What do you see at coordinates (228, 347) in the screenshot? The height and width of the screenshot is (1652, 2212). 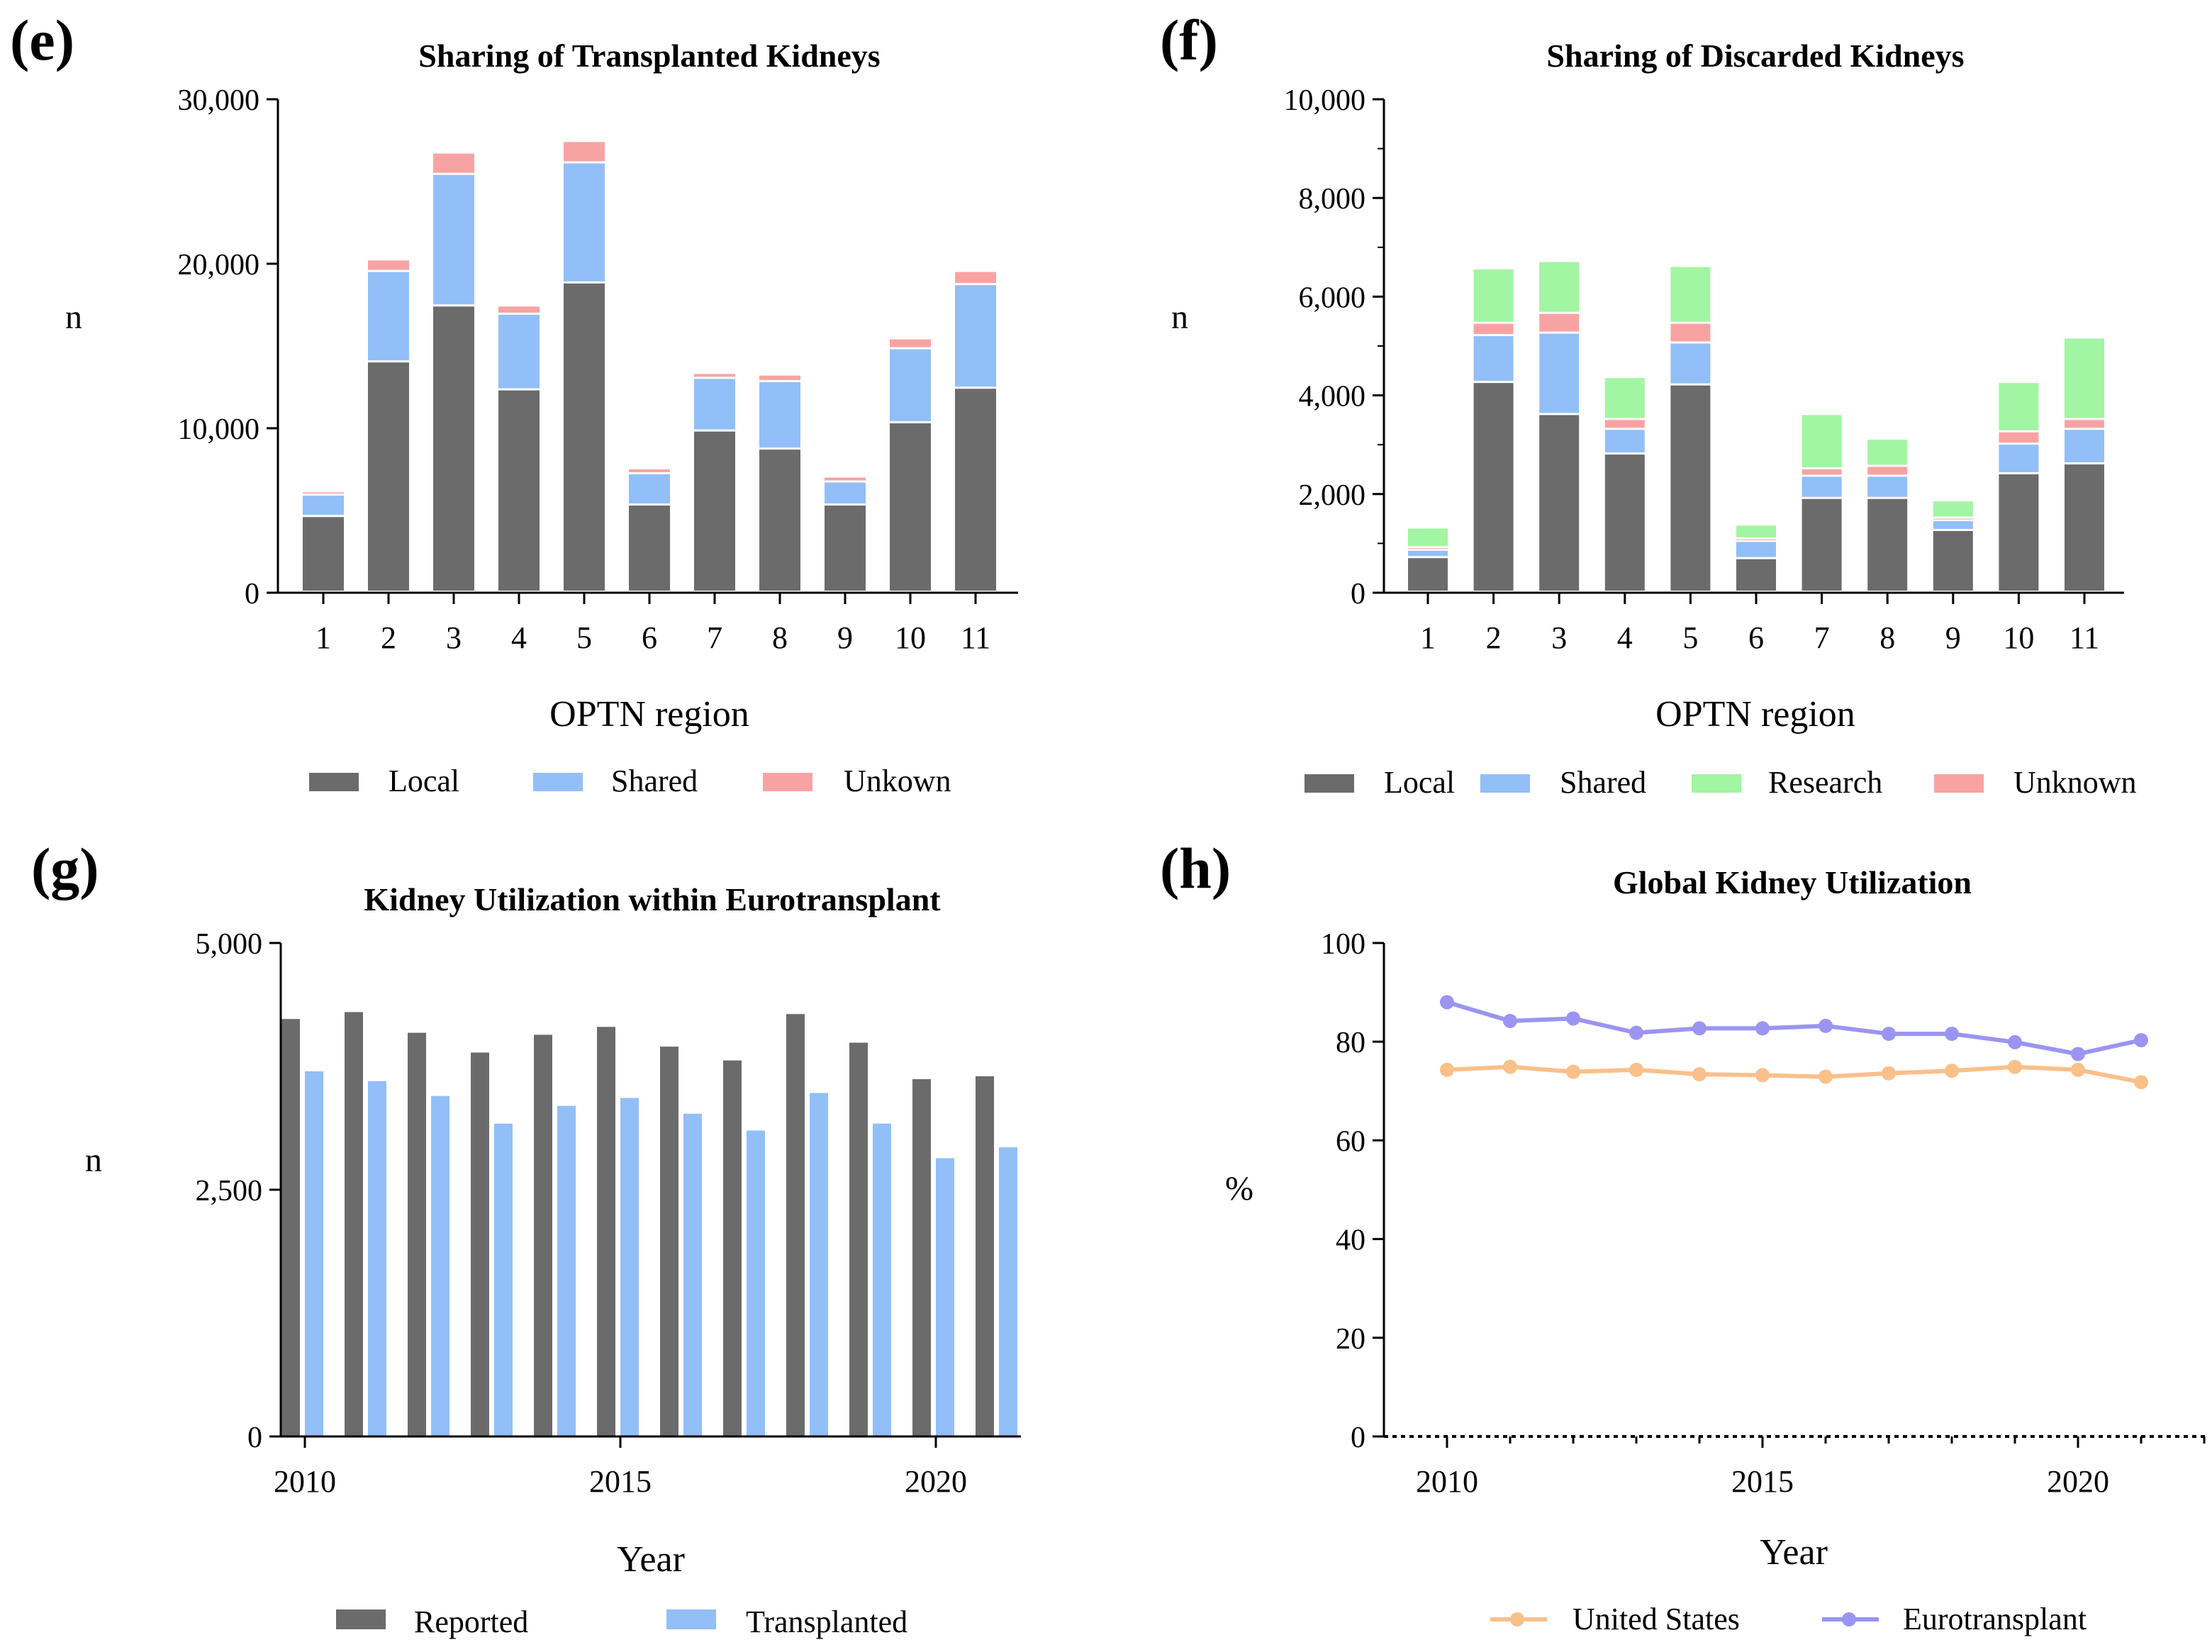 I see `panel-e-yticks: 0 10,000 20,000 30,000` at bounding box center [228, 347].